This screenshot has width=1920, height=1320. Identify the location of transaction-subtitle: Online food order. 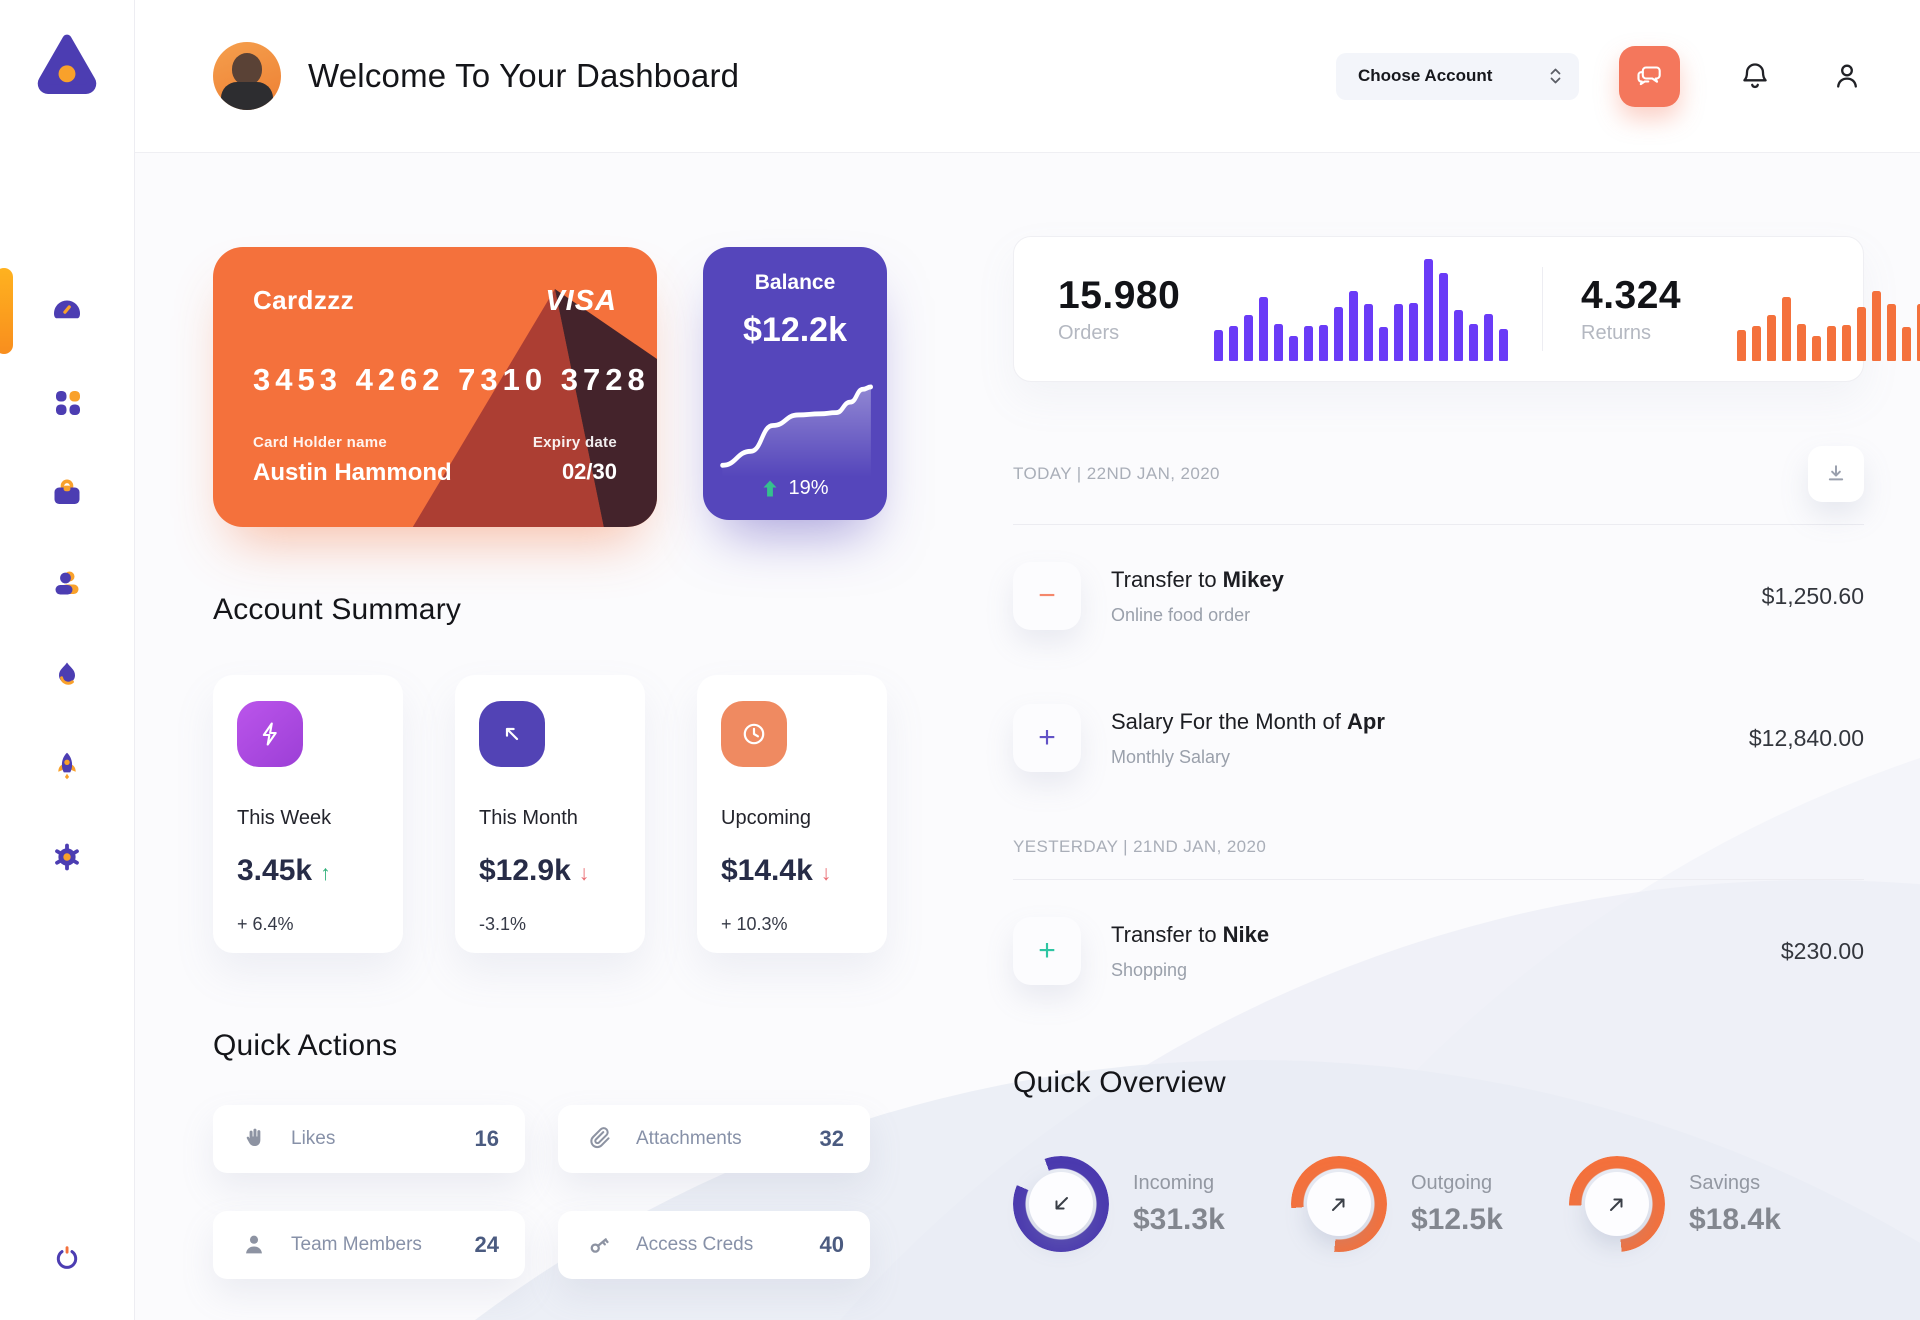
(1181, 614).